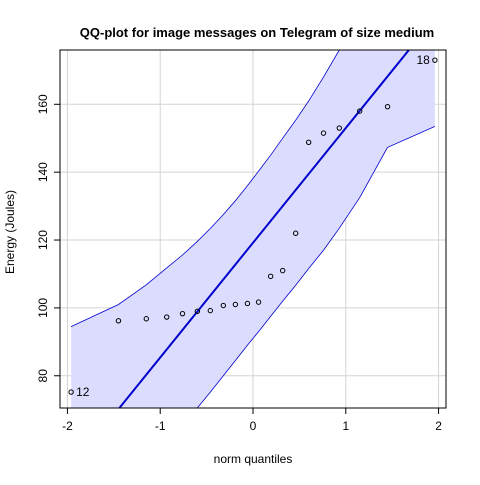 This screenshot has width=480, height=485. What do you see at coordinates (10, 232) in the screenshot?
I see `y-axis-label: Energy (Joules)` at bounding box center [10, 232].